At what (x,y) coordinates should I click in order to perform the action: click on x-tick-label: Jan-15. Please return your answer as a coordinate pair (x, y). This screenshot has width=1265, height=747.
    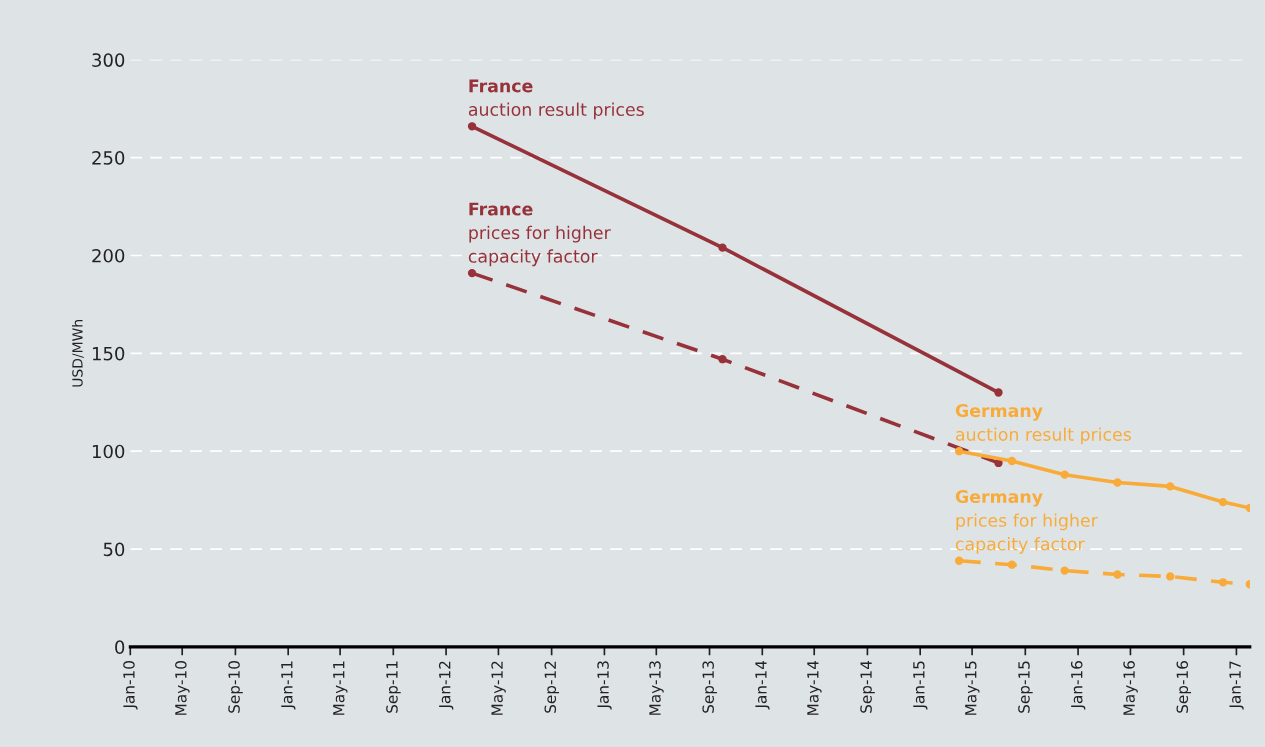
    Looking at the image, I should click on (920, 685).